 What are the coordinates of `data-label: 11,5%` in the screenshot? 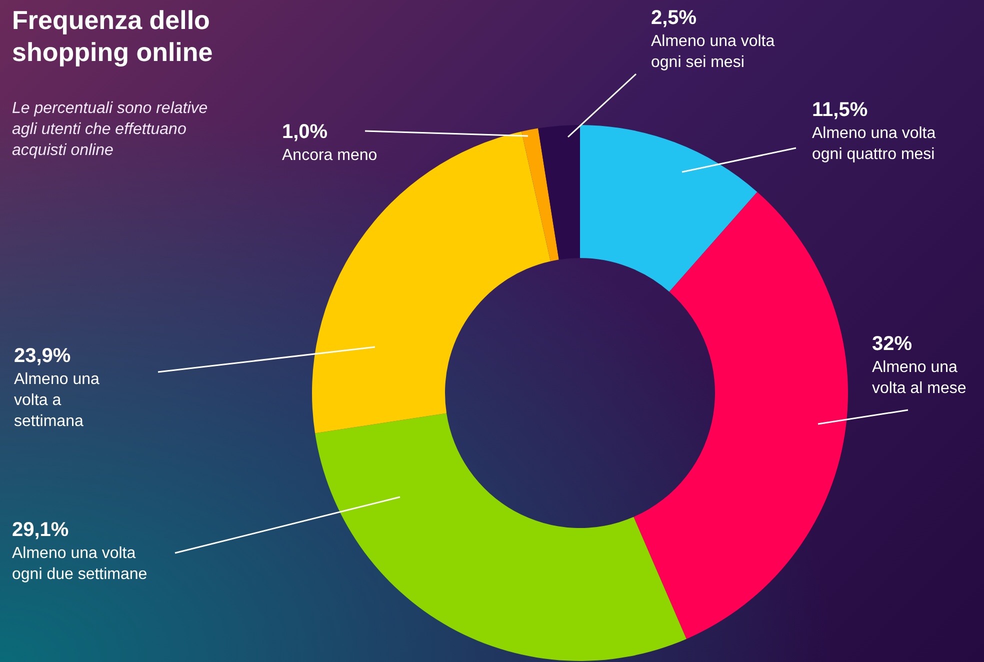 It's located at (840, 110).